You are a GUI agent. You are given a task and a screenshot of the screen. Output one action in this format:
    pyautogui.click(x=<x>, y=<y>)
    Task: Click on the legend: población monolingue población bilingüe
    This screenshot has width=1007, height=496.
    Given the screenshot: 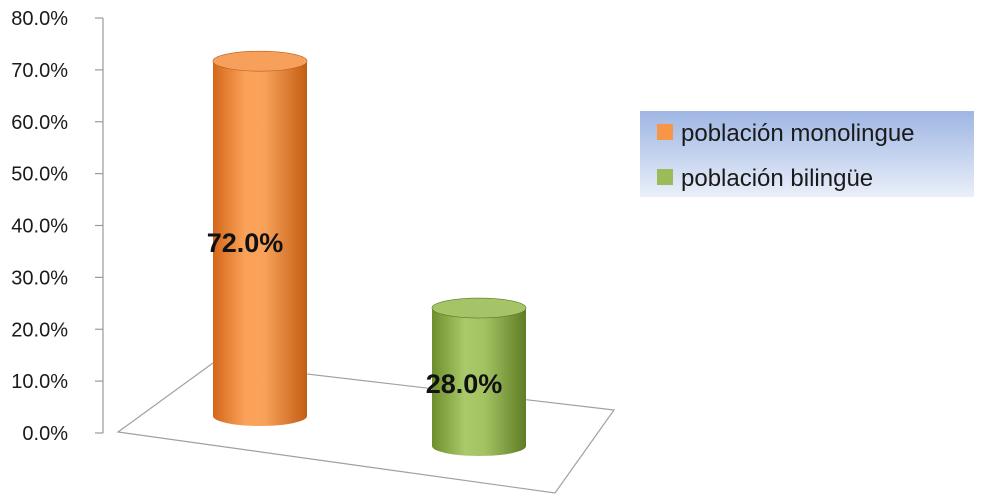 What is the action you would take?
    pyautogui.click(x=807, y=154)
    